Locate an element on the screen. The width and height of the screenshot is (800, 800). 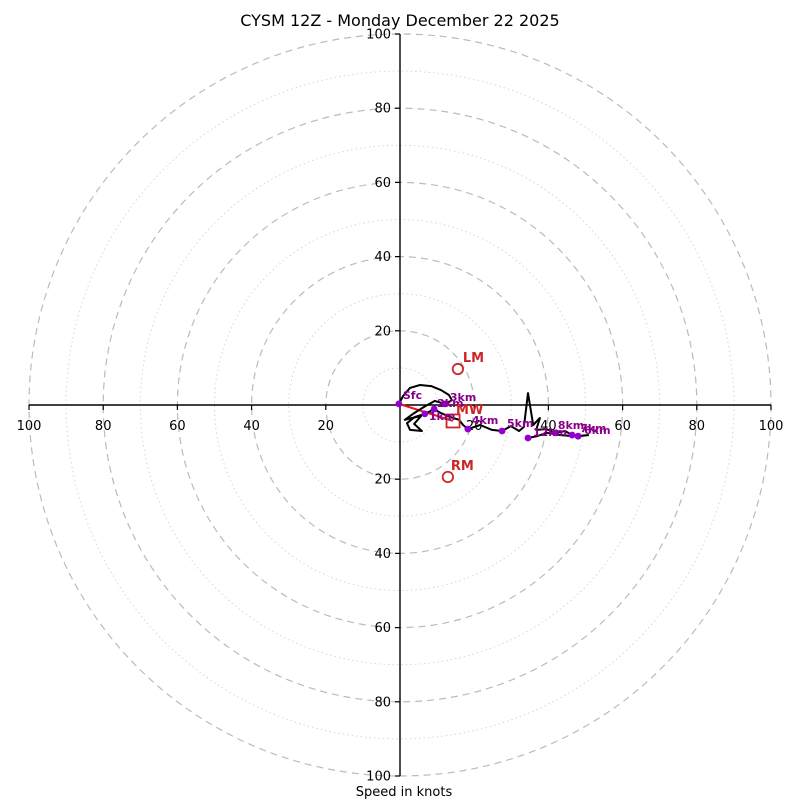
storm-label-rm: RM is located at coordinates (462, 466).